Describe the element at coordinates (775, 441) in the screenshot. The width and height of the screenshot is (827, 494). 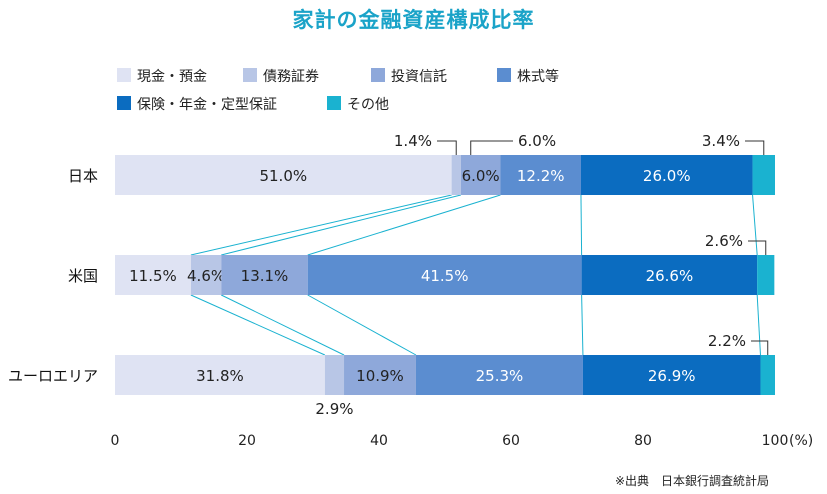
I see `x-tick-label: 100` at that location.